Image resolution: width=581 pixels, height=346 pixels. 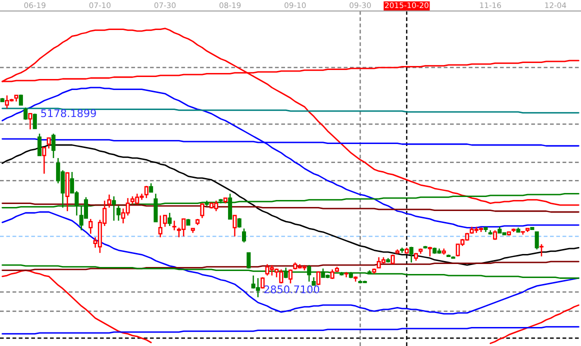 What do you see at coordinates (292, 289) in the screenshot?
I see `annotation: 2850.7100` at bounding box center [292, 289].